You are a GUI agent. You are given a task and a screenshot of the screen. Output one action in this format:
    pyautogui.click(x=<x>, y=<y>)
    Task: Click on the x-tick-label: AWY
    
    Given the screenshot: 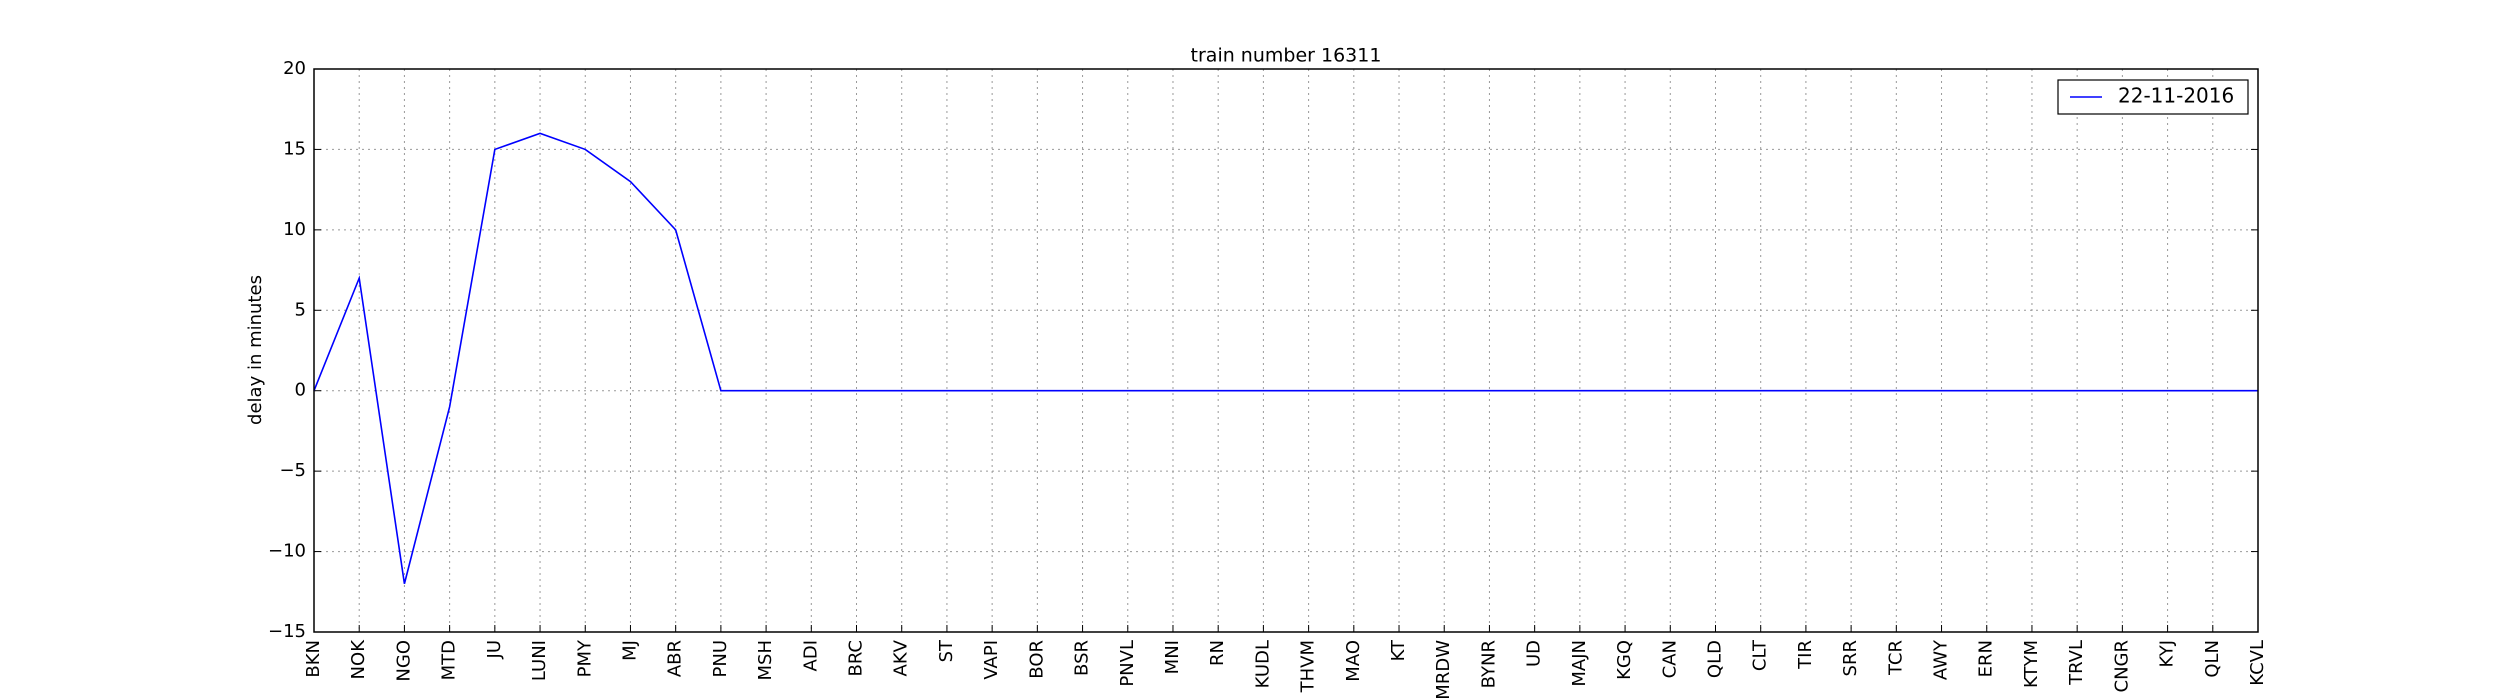 What is the action you would take?
    pyautogui.click(x=1941, y=659)
    